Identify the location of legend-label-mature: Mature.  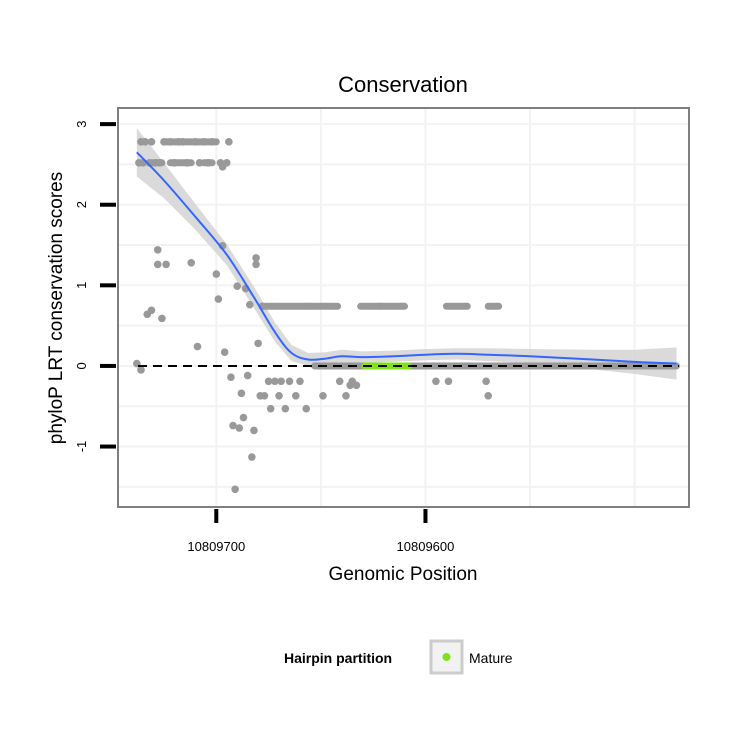
(491, 658).